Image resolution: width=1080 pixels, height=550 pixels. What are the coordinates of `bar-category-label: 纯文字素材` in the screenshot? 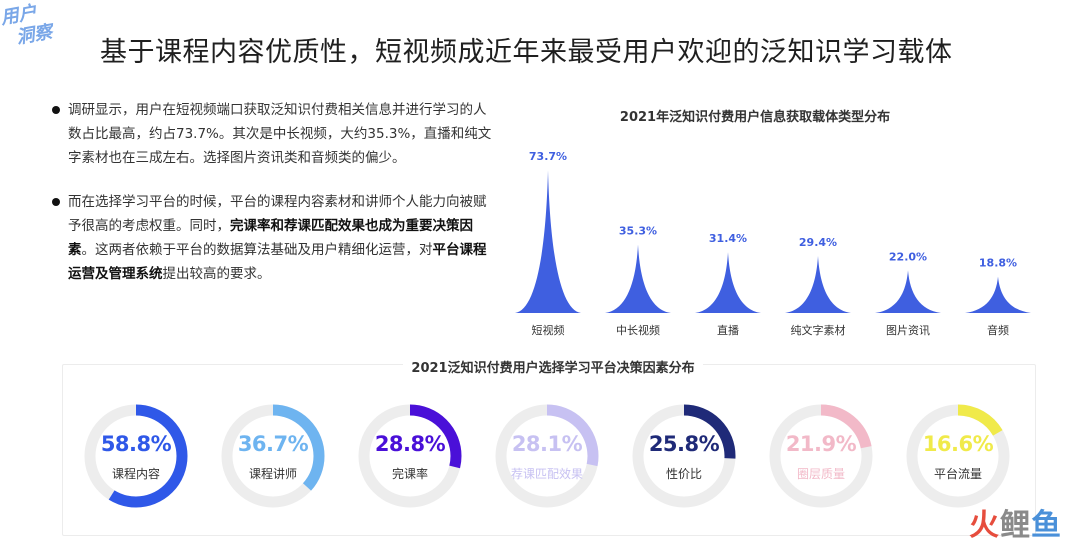 It's located at (818, 330).